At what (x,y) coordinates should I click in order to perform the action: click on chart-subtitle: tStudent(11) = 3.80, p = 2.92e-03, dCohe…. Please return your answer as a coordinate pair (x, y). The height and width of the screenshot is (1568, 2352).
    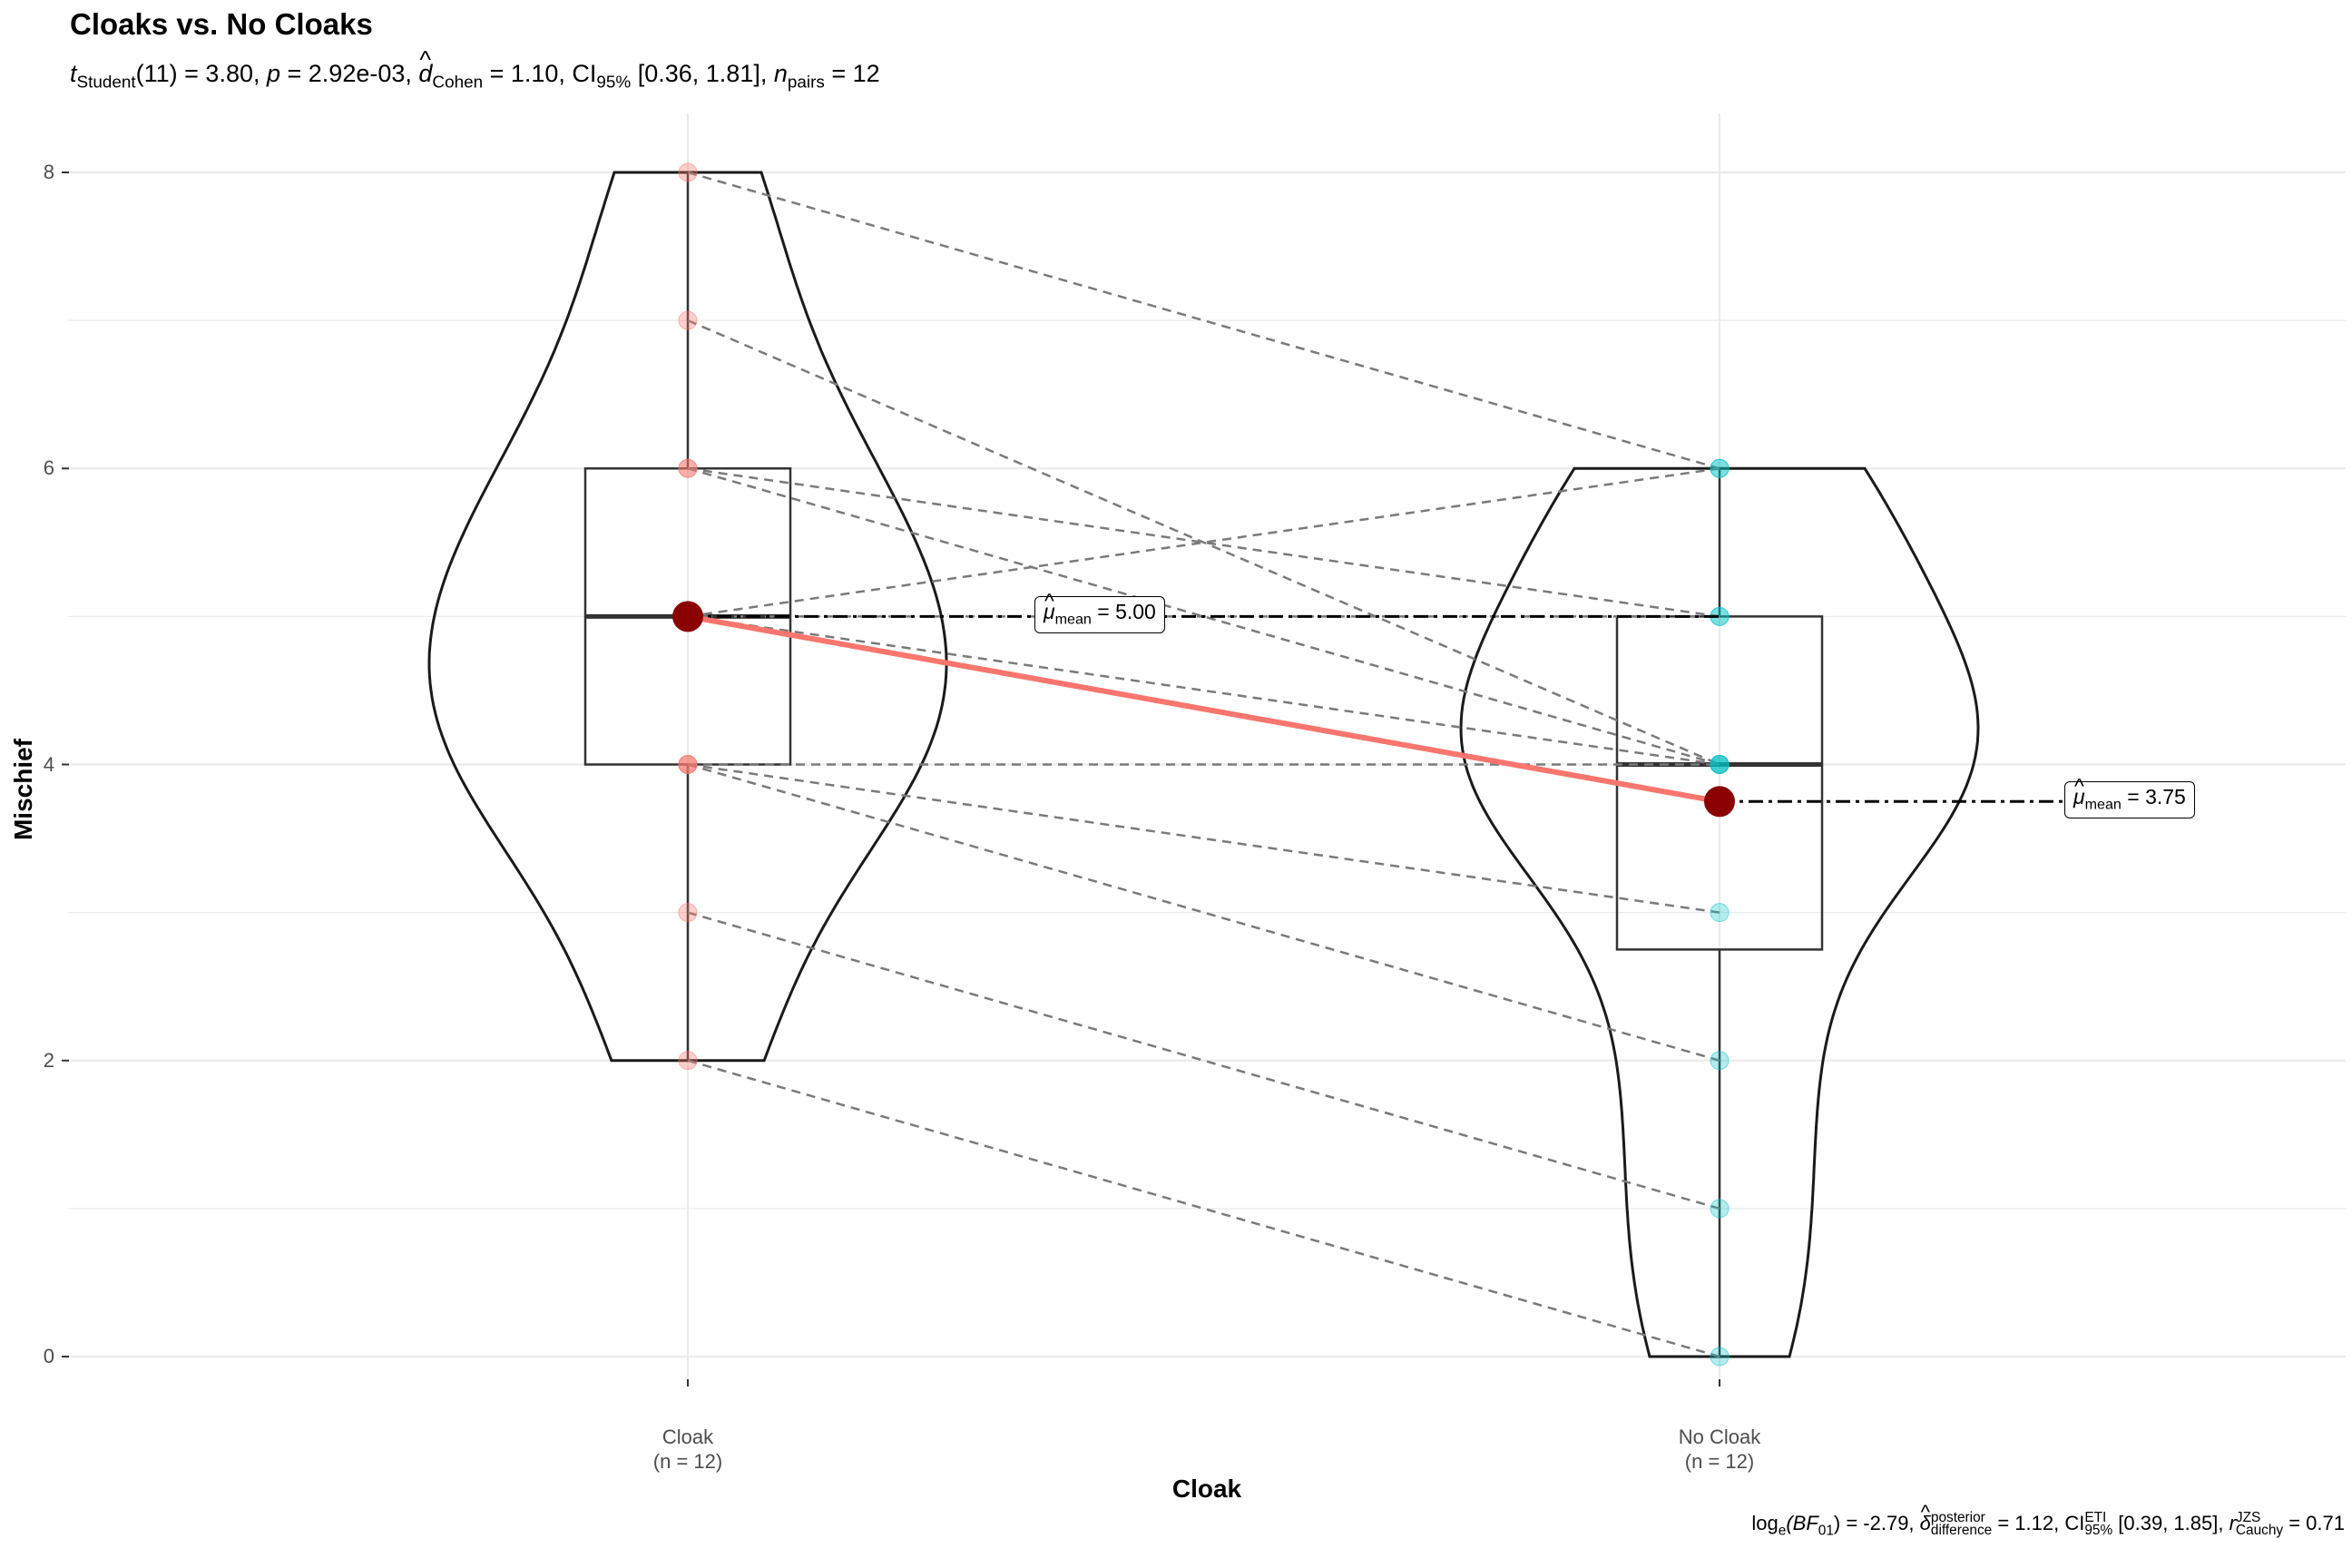
    Looking at the image, I should click on (475, 69).